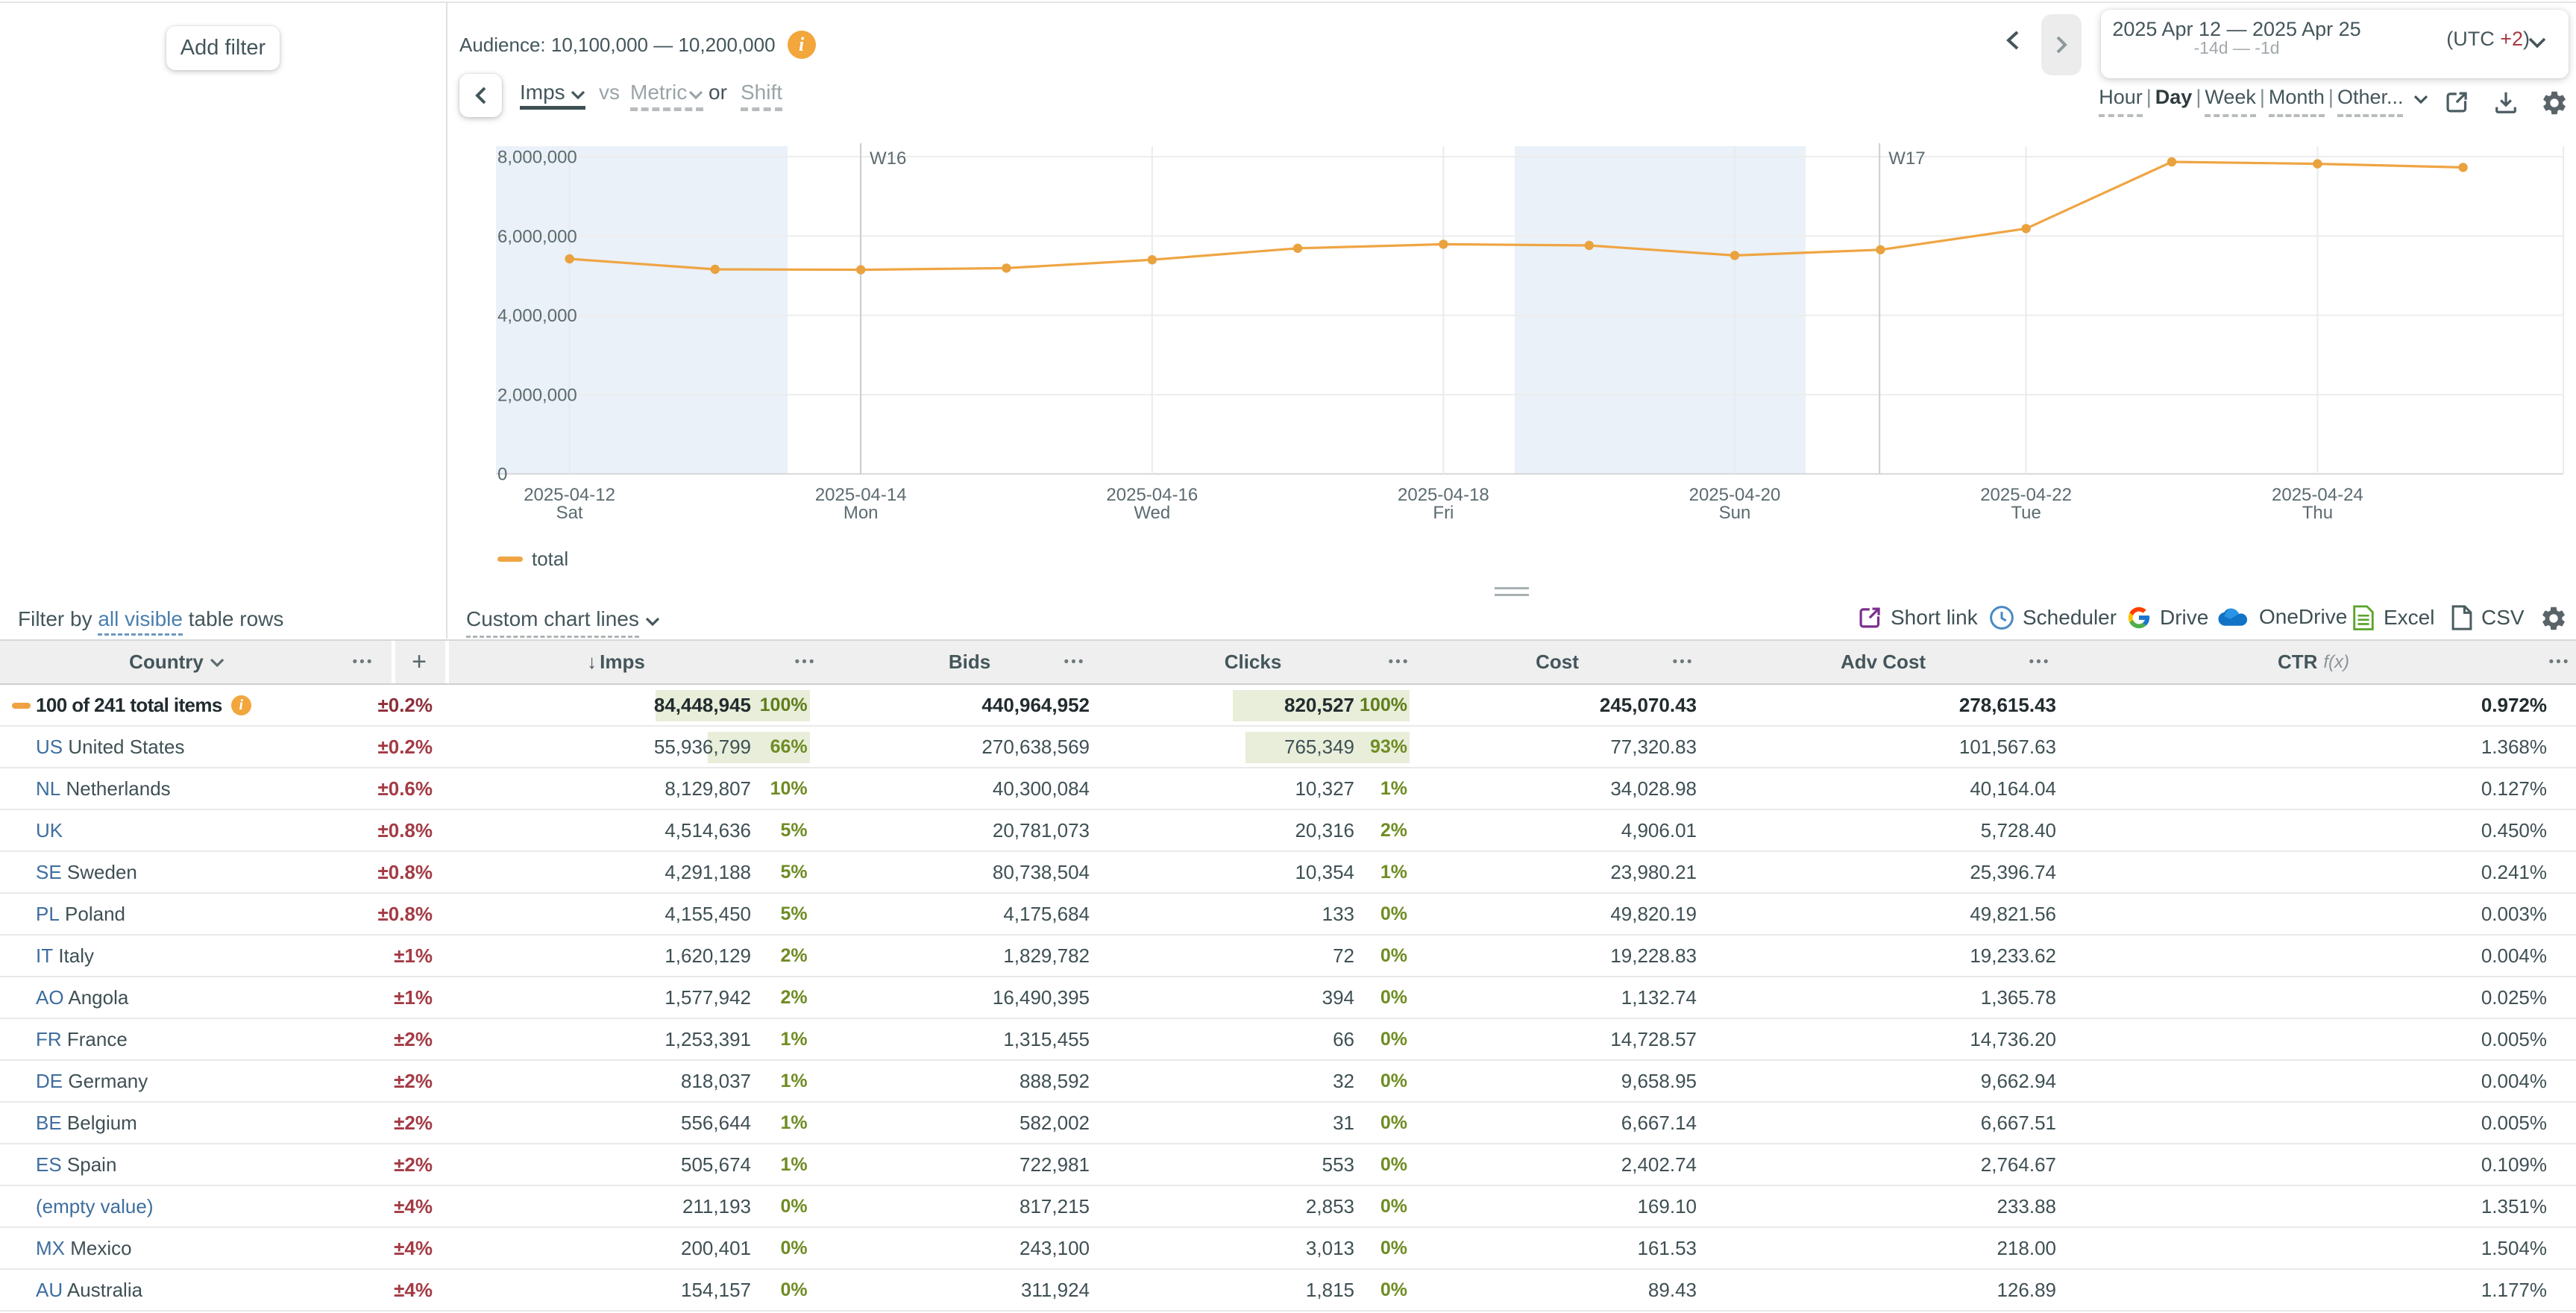  I want to click on svg-text: 2,000,000, so click(537, 395).